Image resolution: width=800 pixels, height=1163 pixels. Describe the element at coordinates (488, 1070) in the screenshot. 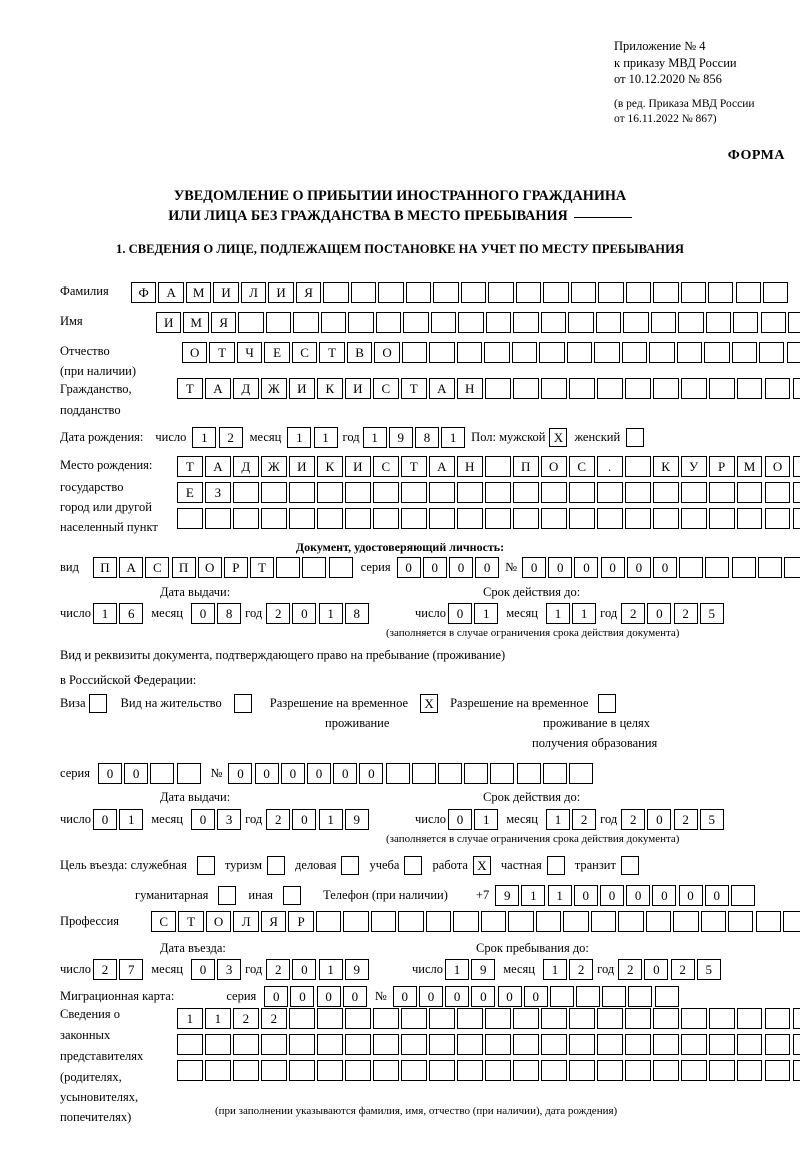

I see `representatives-cells-row3` at that location.